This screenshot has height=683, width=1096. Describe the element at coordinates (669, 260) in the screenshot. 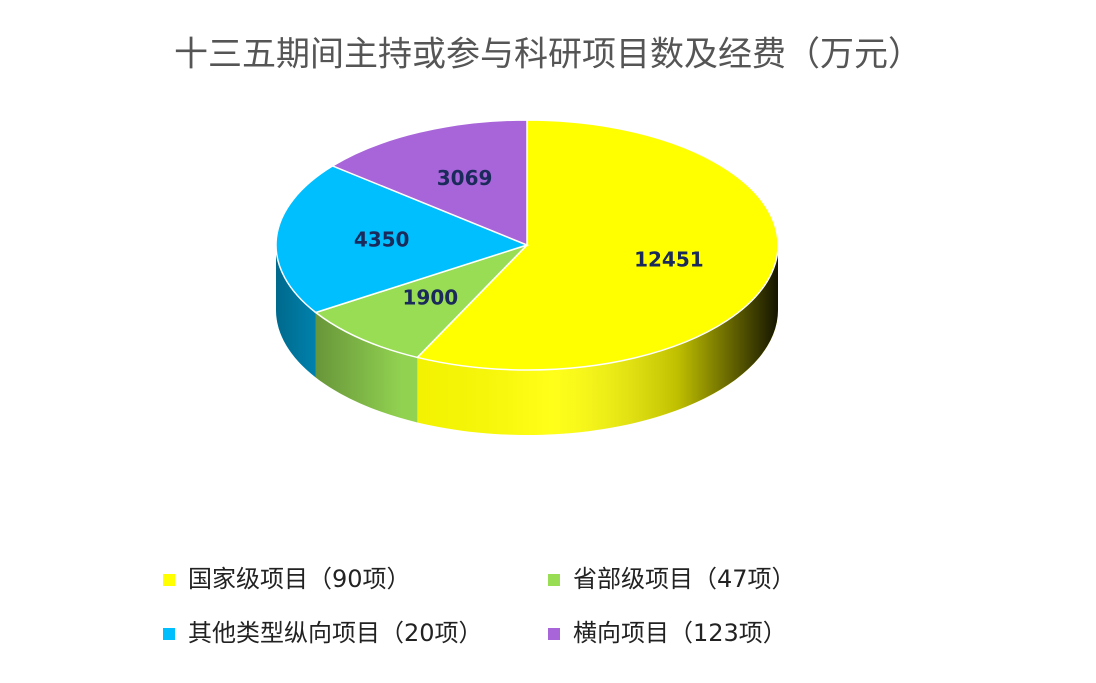

I see `data-label: 12451` at that location.